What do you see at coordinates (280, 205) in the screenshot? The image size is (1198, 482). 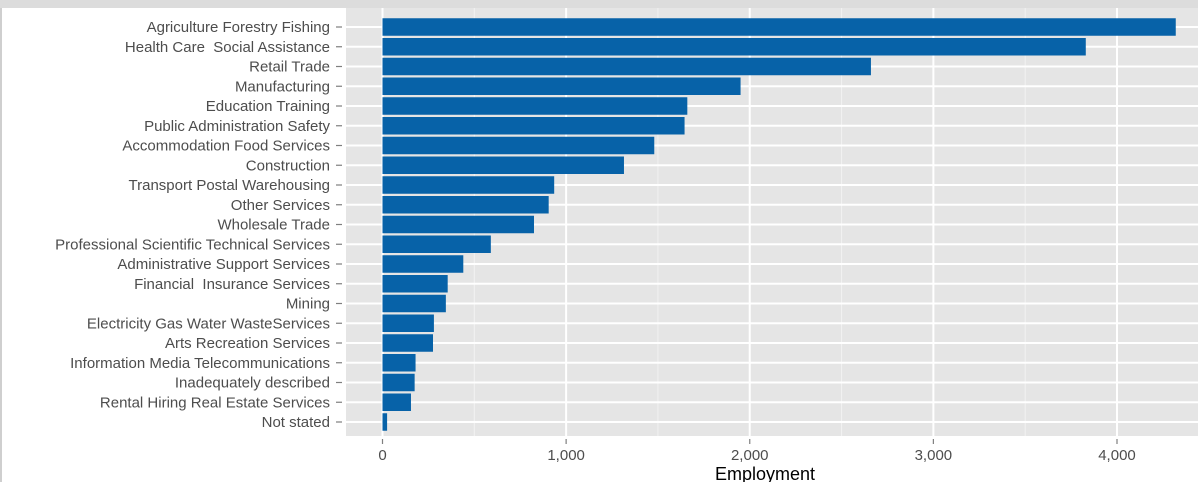 I see `category-label: Other Services` at bounding box center [280, 205].